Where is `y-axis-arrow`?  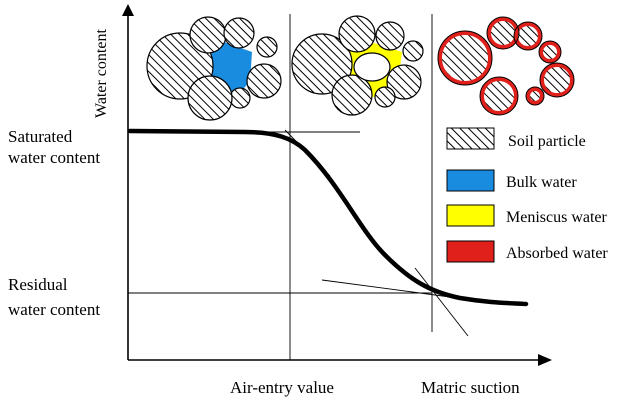
y-axis-arrow is located at coordinates (128, 10).